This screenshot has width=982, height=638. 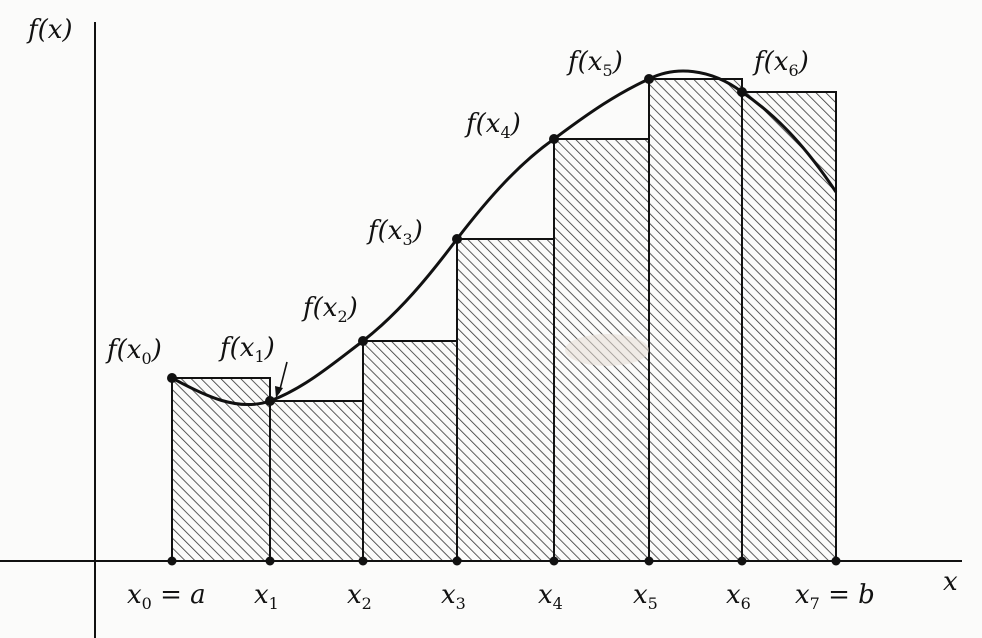 I want to click on point-f-x1, so click(x=270, y=401).